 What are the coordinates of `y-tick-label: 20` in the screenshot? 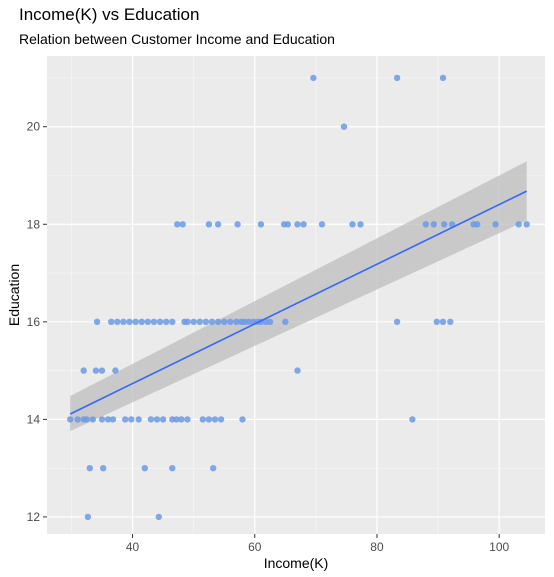 It's located at (34, 127).